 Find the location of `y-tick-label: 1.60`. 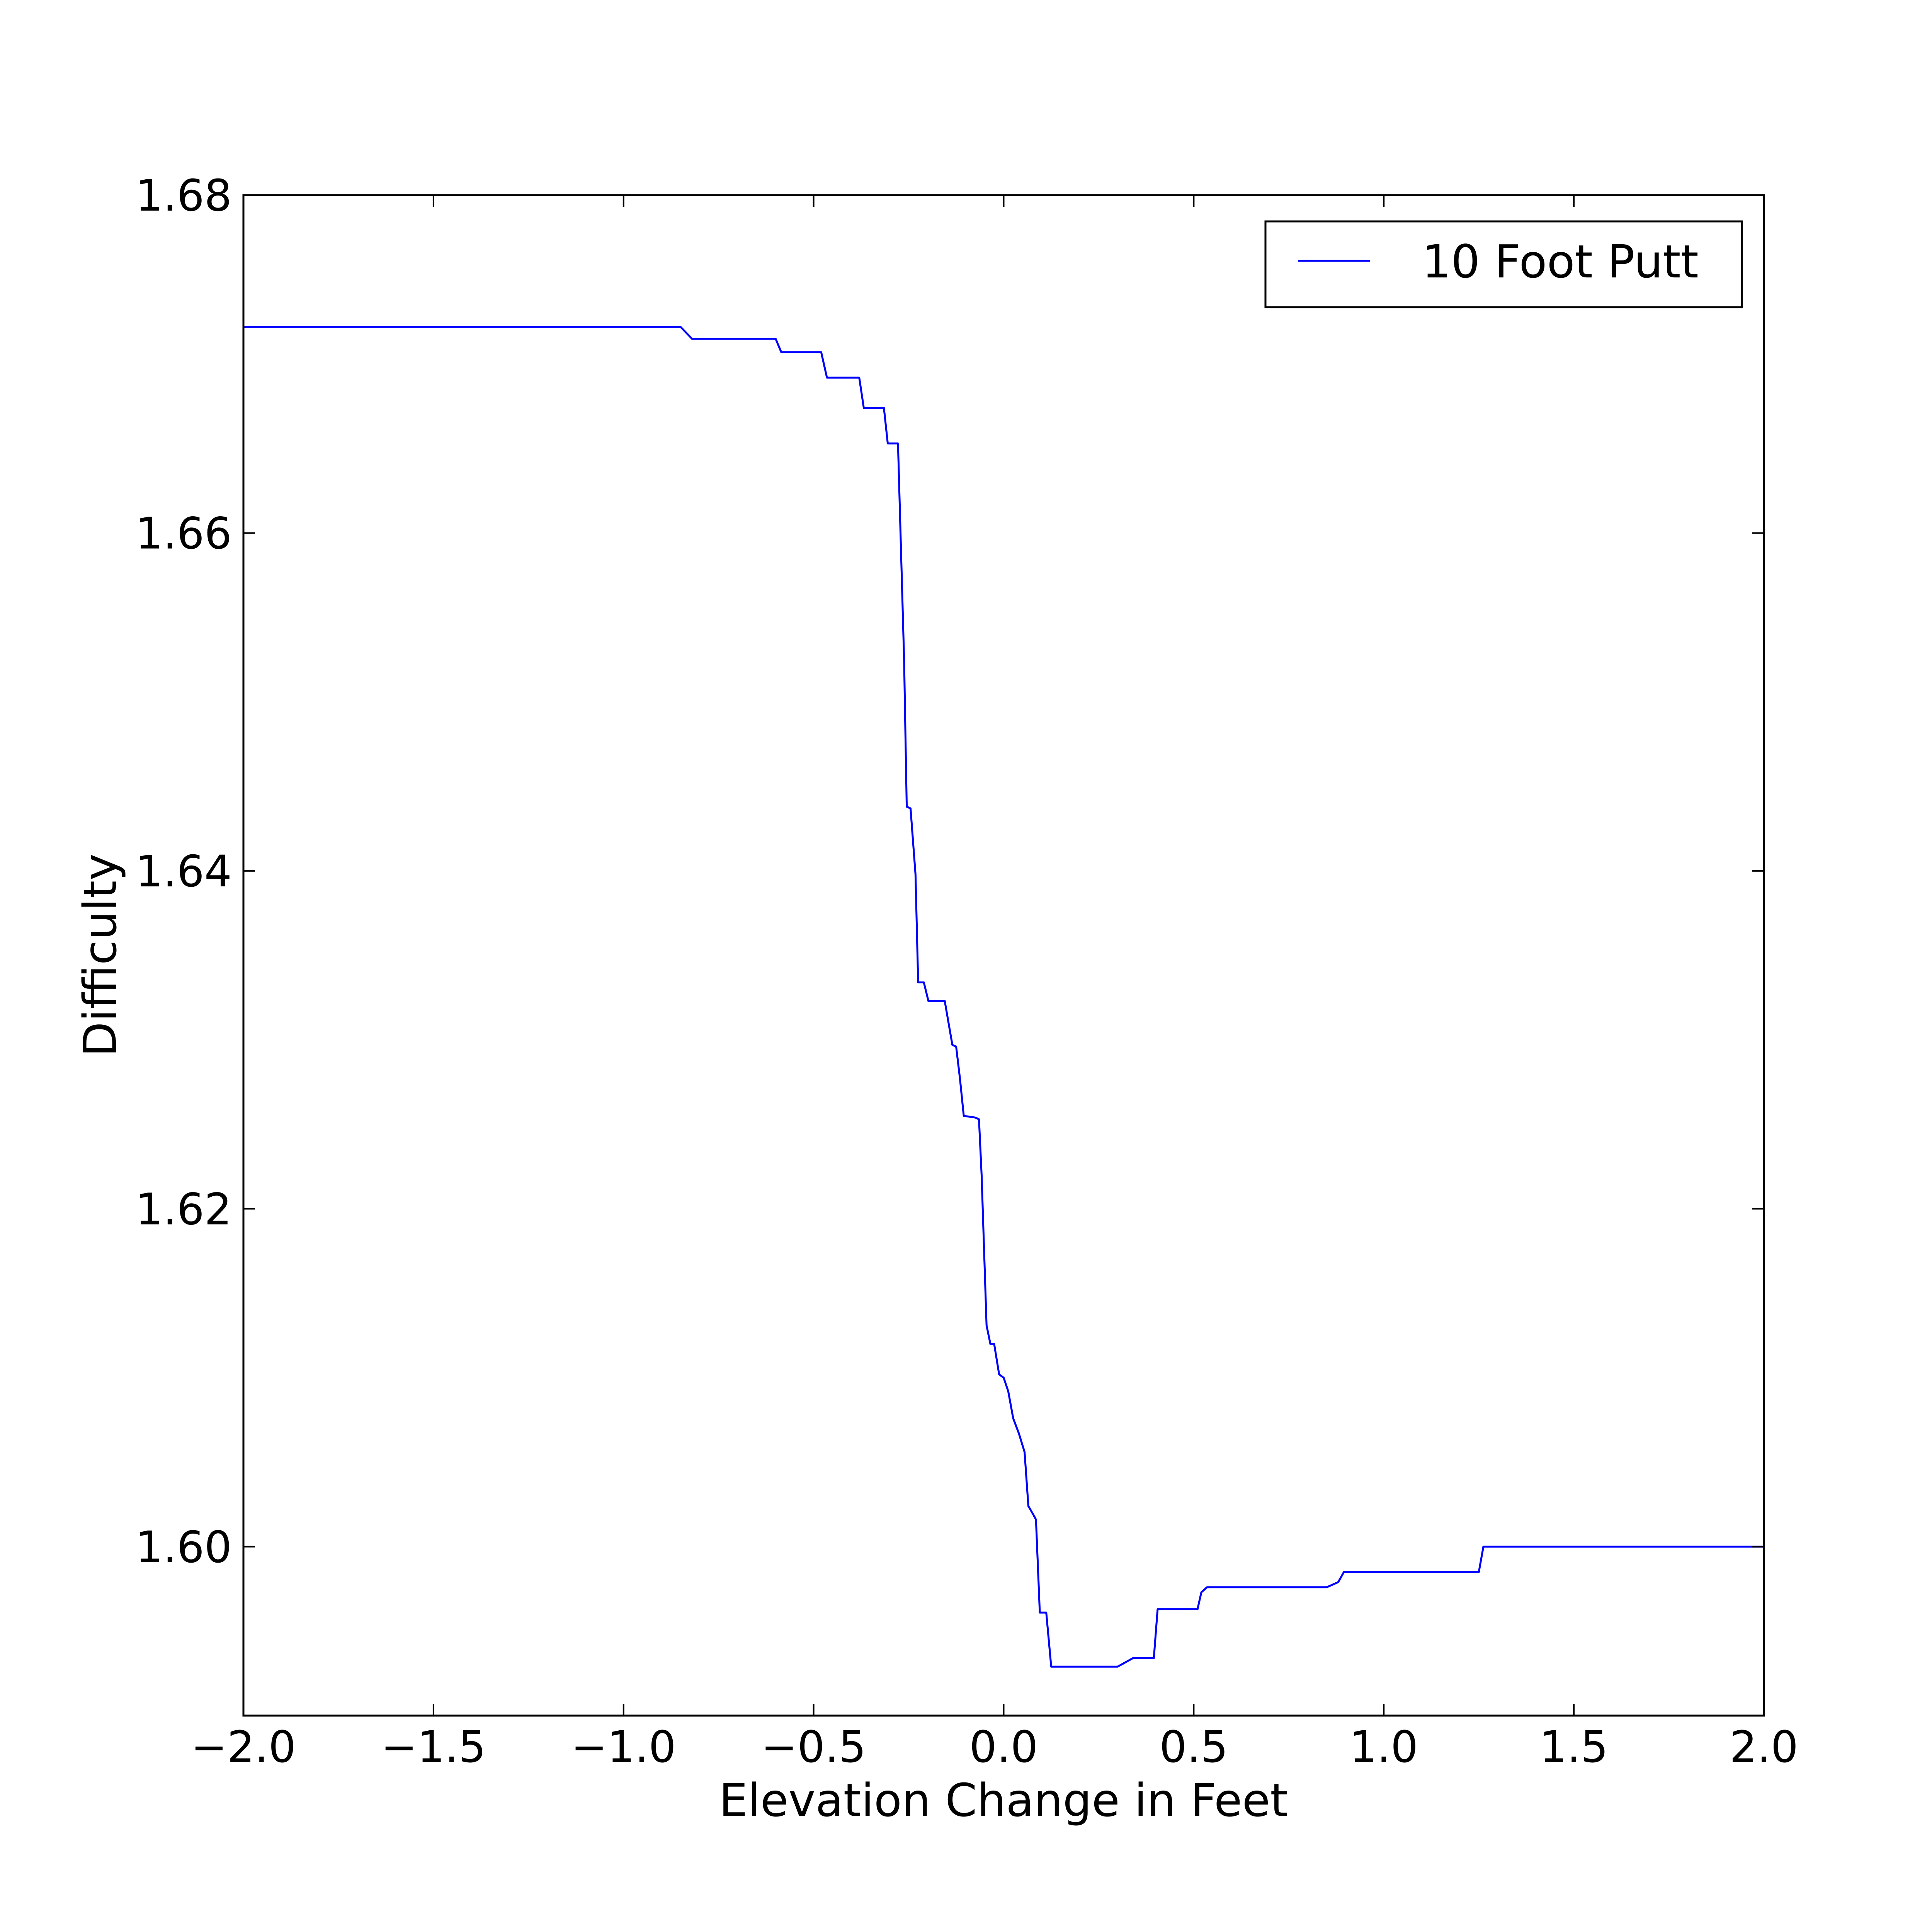

y-tick-label: 1.60 is located at coordinates (184, 1547).